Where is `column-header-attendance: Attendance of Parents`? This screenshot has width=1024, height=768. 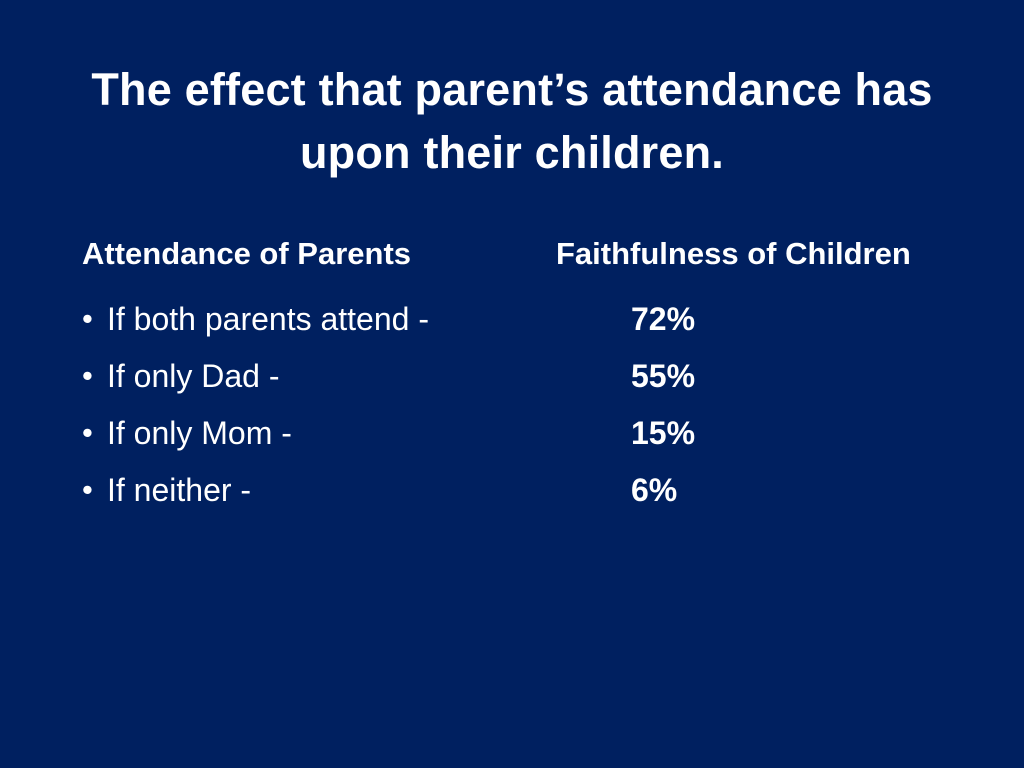 column-header-attendance: Attendance of Parents is located at coordinates (247, 253).